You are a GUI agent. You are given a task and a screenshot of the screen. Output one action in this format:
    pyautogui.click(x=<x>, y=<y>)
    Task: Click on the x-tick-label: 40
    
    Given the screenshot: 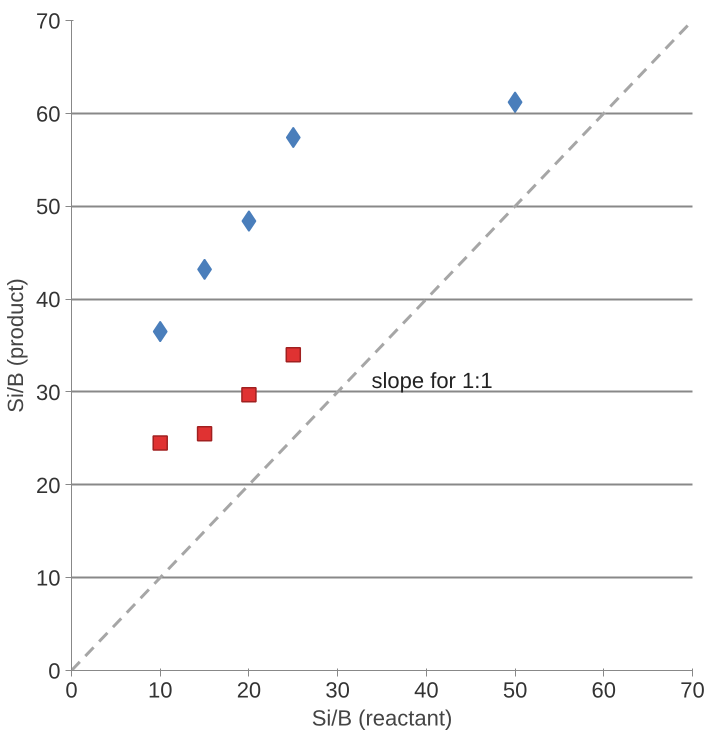 What is the action you would take?
    pyautogui.click(x=426, y=690)
    